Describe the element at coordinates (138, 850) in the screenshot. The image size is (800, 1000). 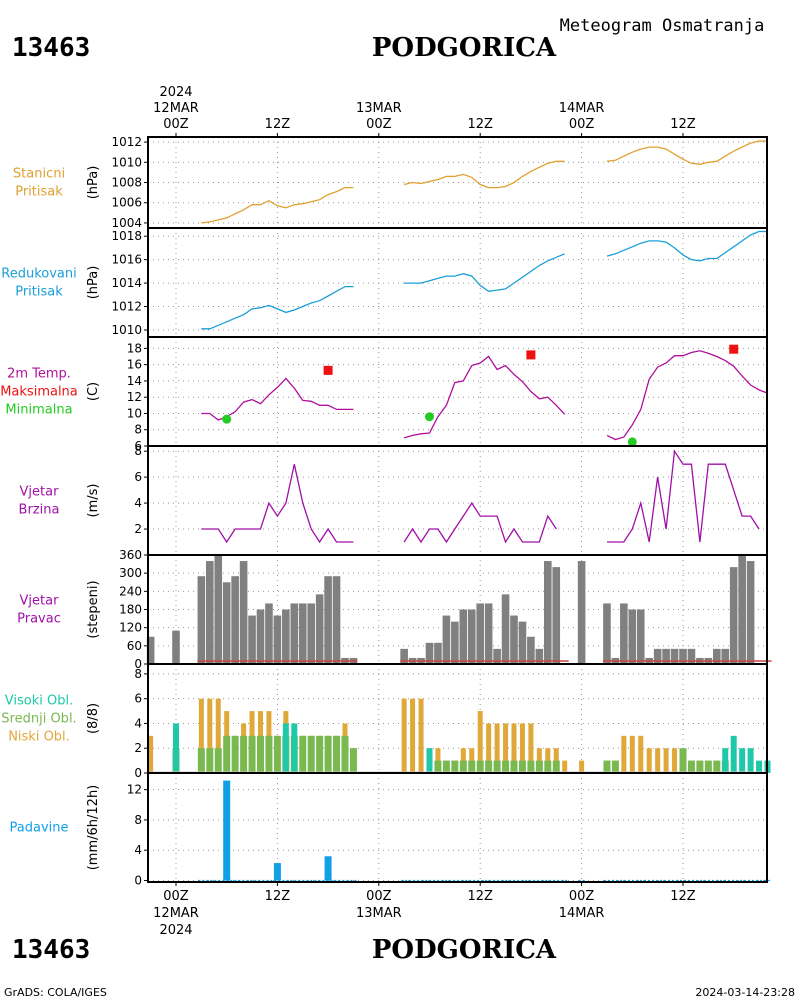
I see `y-tick-label: 4` at that location.